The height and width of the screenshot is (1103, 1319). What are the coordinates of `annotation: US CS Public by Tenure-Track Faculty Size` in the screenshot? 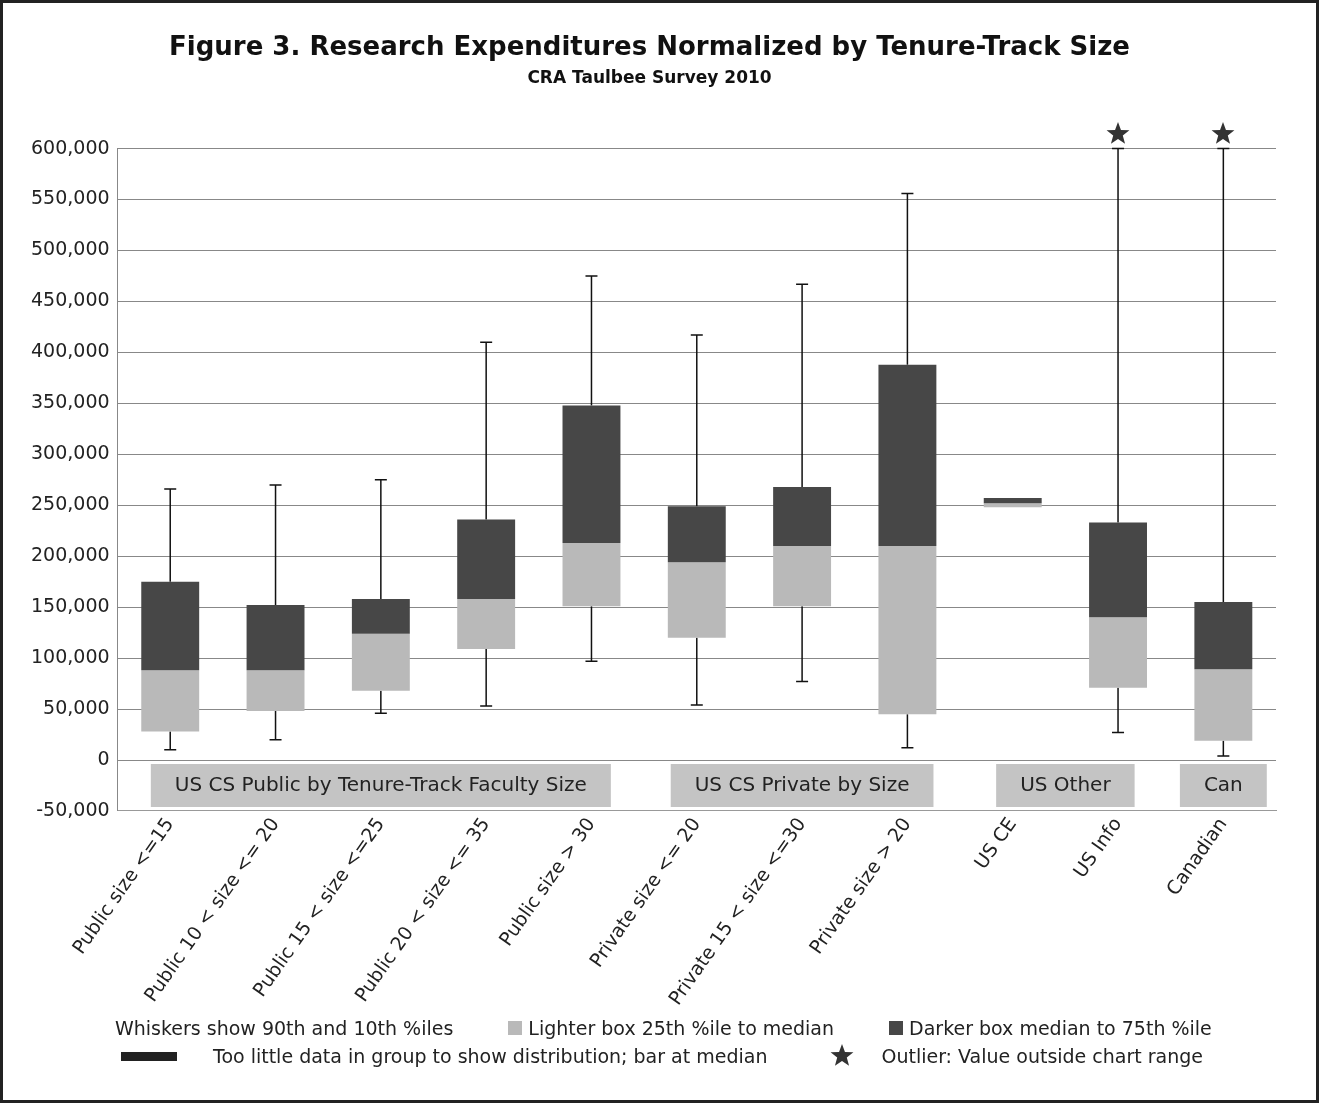 It's located at (380, 783).